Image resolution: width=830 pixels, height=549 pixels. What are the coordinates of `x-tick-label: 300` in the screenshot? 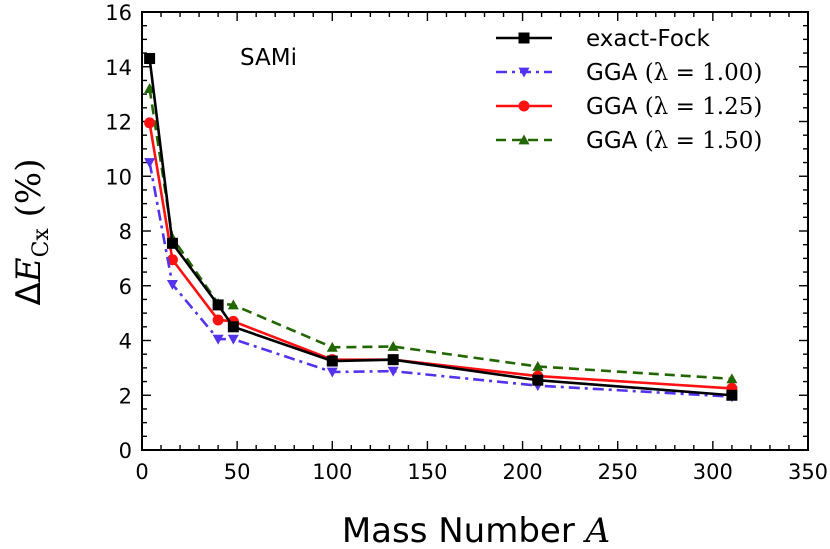 It's located at (713, 472).